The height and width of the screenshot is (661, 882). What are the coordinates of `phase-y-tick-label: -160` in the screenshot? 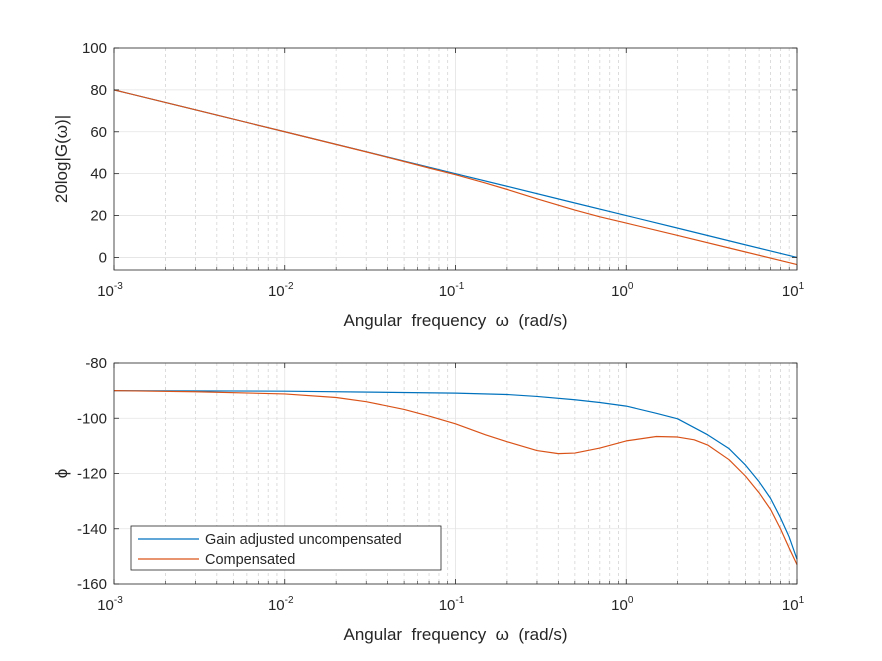 It's located at (92, 584).